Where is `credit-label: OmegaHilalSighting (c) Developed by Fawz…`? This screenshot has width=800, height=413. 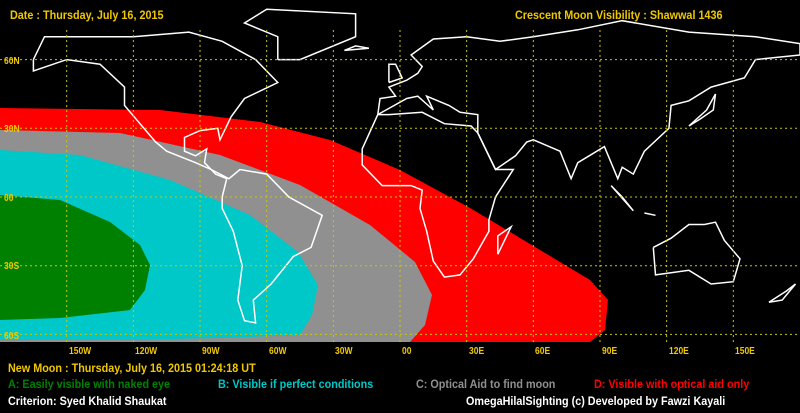 credit-label: OmegaHilalSighting (c) Developed by Fawz… is located at coordinates (596, 401).